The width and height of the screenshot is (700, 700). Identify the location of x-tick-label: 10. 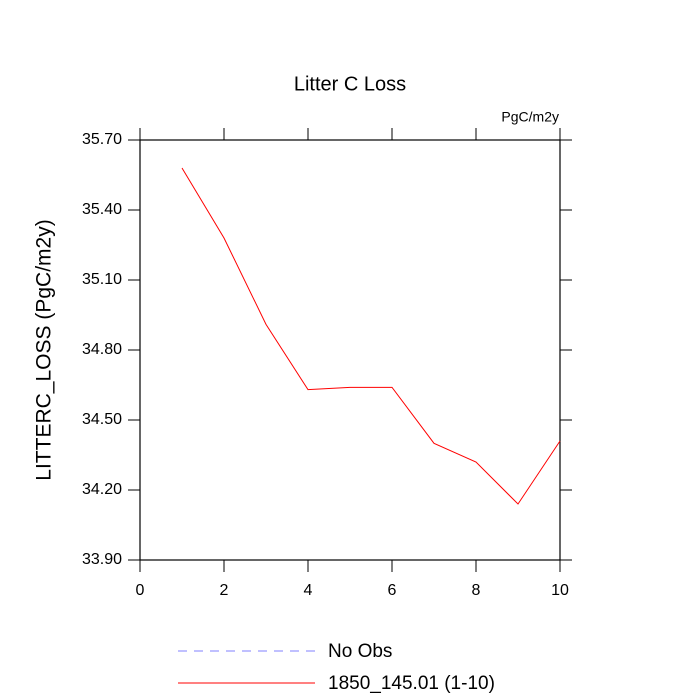
(560, 590).